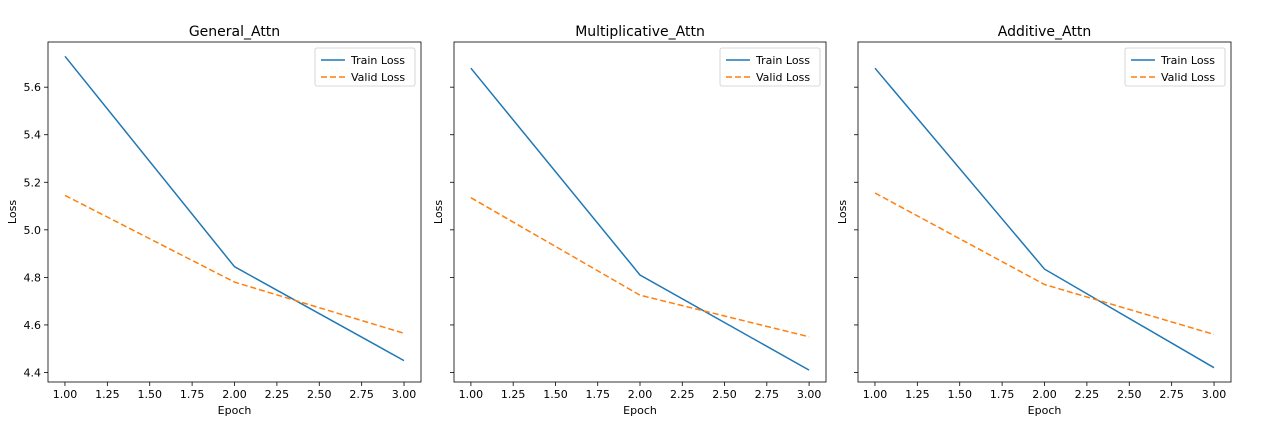  I want to click on y-tick-label: 5.2, so click(33, 182).